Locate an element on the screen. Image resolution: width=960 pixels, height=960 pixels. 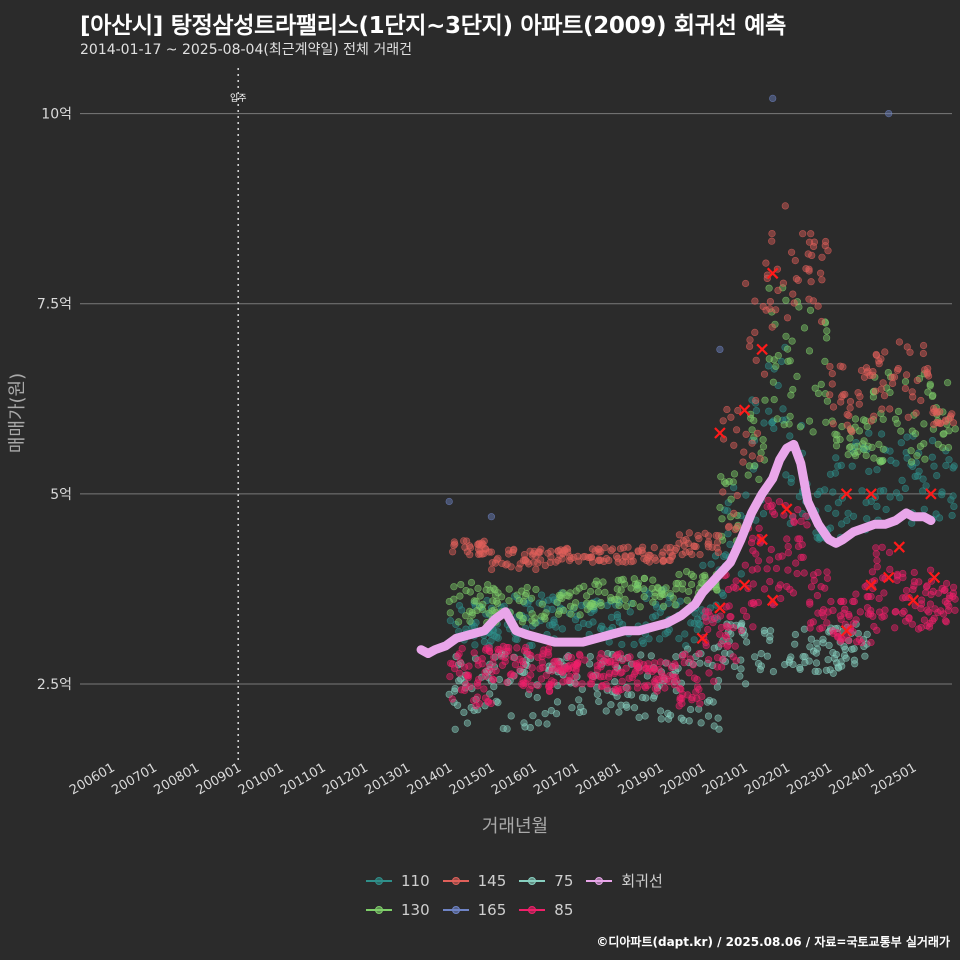
x-tick-label: 202301 is located at coordinates (809, 779).